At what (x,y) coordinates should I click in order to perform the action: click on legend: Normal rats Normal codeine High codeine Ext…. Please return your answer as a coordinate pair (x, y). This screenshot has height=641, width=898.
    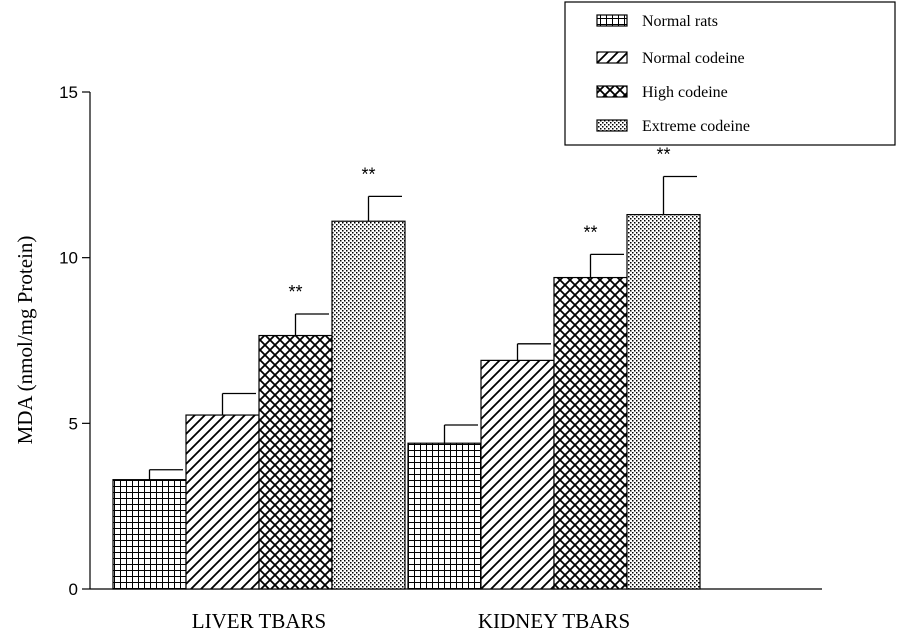
    Looking at the image, I should click on (730, 73).